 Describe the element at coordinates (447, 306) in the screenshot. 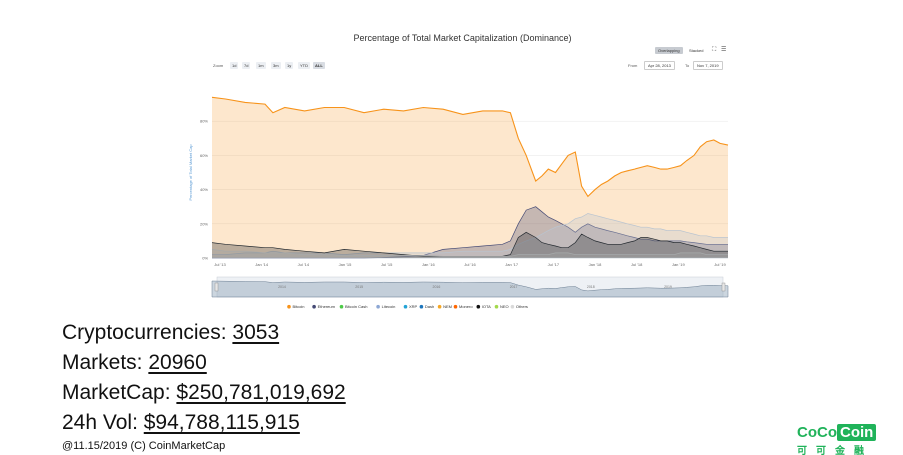

I see `legend-item-nem: NEM` at that location.